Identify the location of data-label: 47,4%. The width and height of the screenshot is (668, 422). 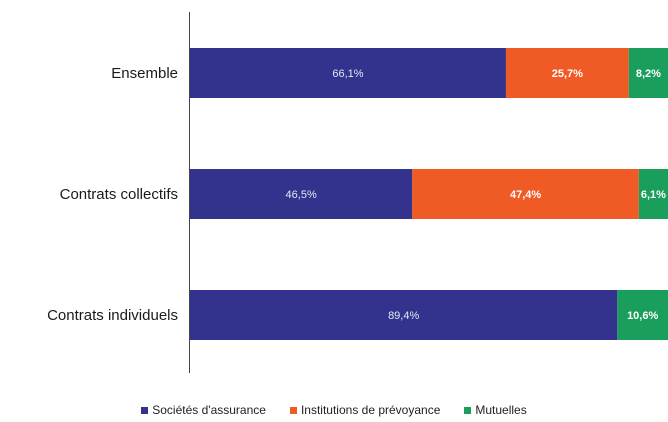
(525, 195).